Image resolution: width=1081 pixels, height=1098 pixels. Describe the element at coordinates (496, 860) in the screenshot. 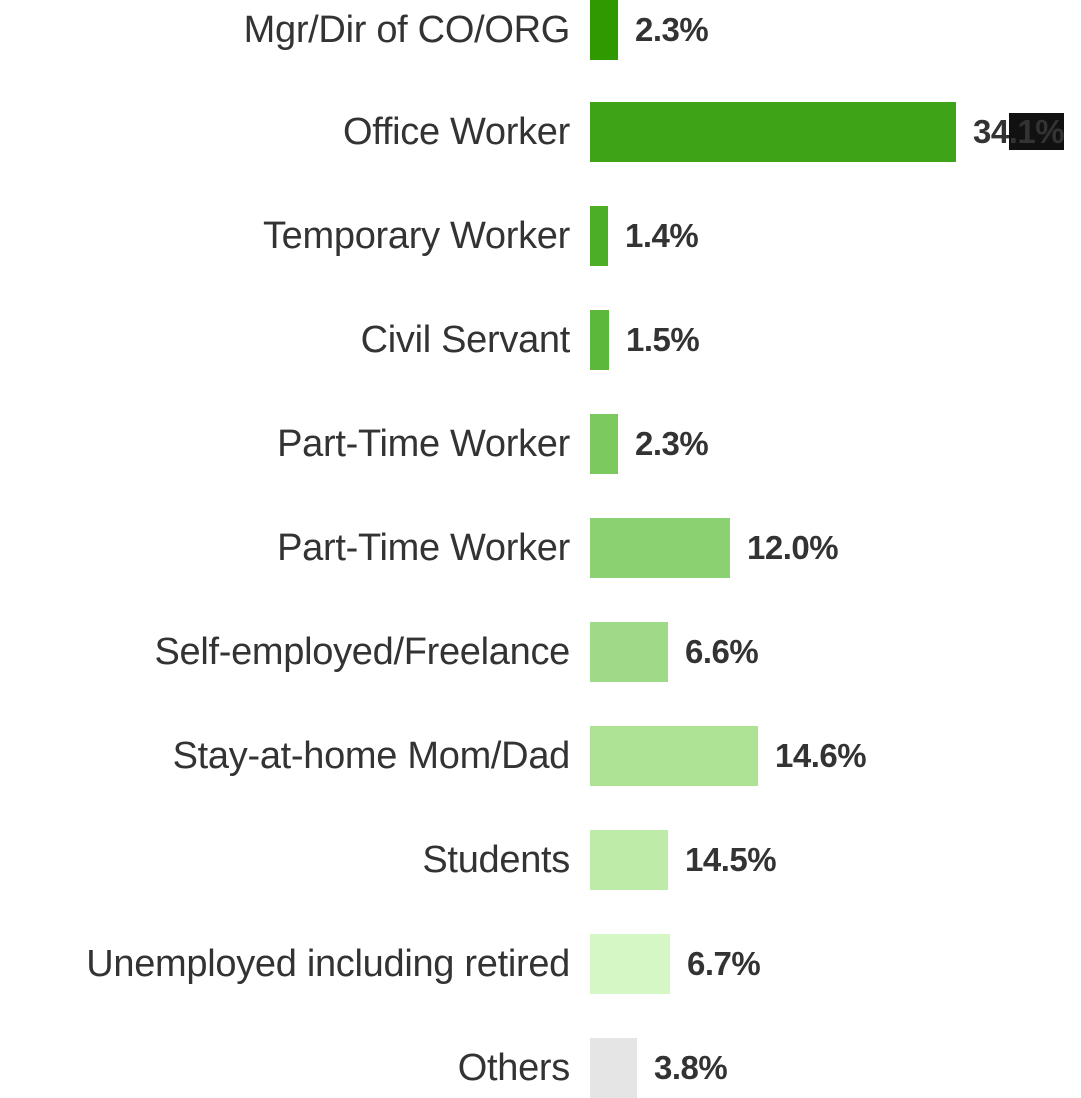

I see `category-label: Students` at that location.